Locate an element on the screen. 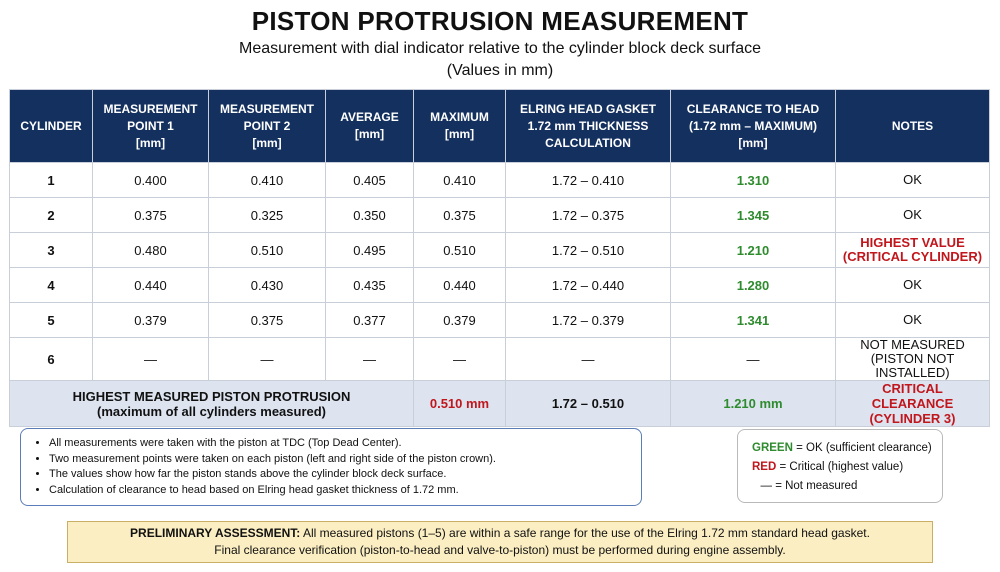 The width and height of the screenshot is (1000, 572). summary-label-line2: (maximum of all cylinders measured) is located at coordinates (211, 411).